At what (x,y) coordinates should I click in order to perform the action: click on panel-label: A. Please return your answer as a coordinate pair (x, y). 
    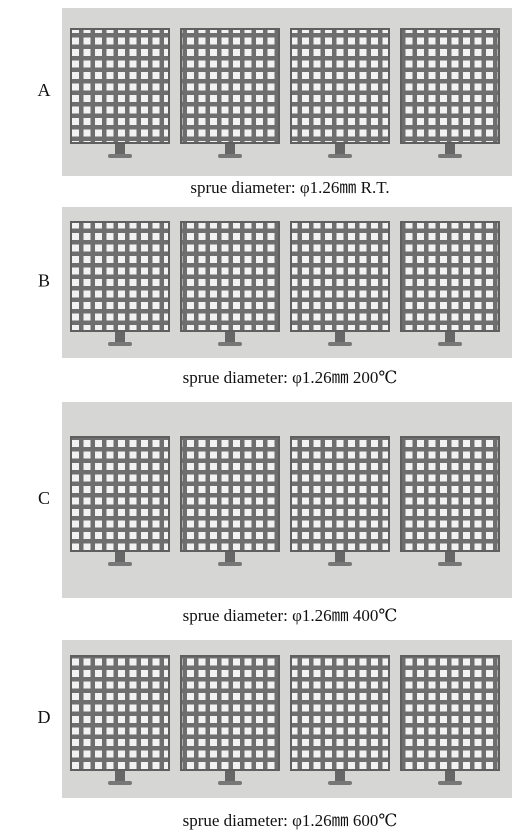
    Looking at the image, I should click on (44, 90).